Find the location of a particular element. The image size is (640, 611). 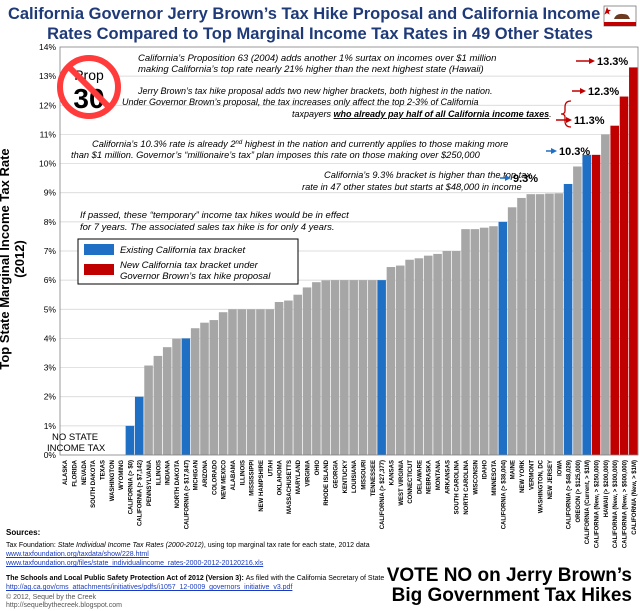

x-tick-label: CALIFORNIA (New, > $500,000) is located at coordinates (626, 504).